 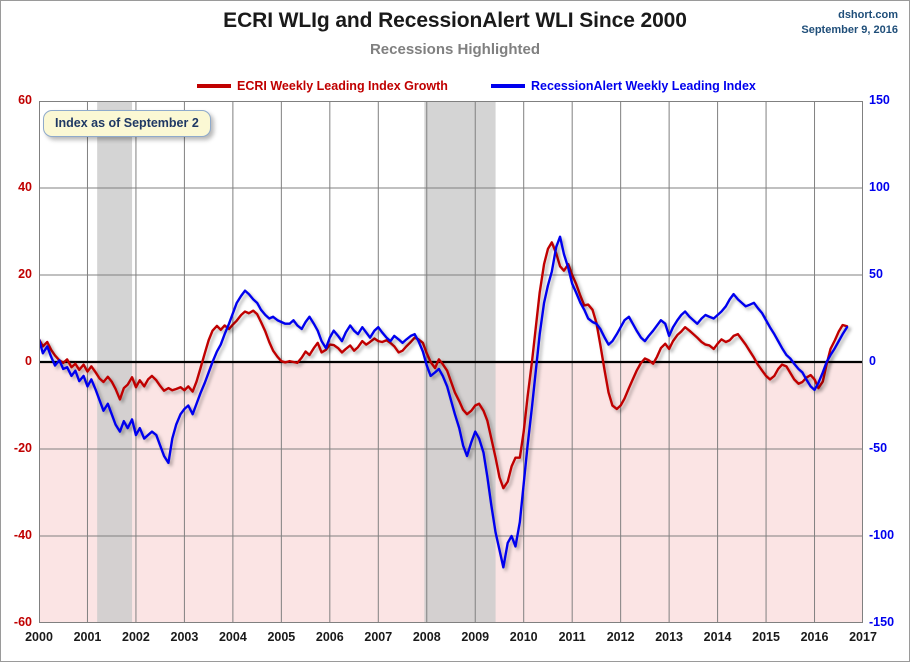 I want to click on x-axis-tick: 2001, so click(x=87, y=637).